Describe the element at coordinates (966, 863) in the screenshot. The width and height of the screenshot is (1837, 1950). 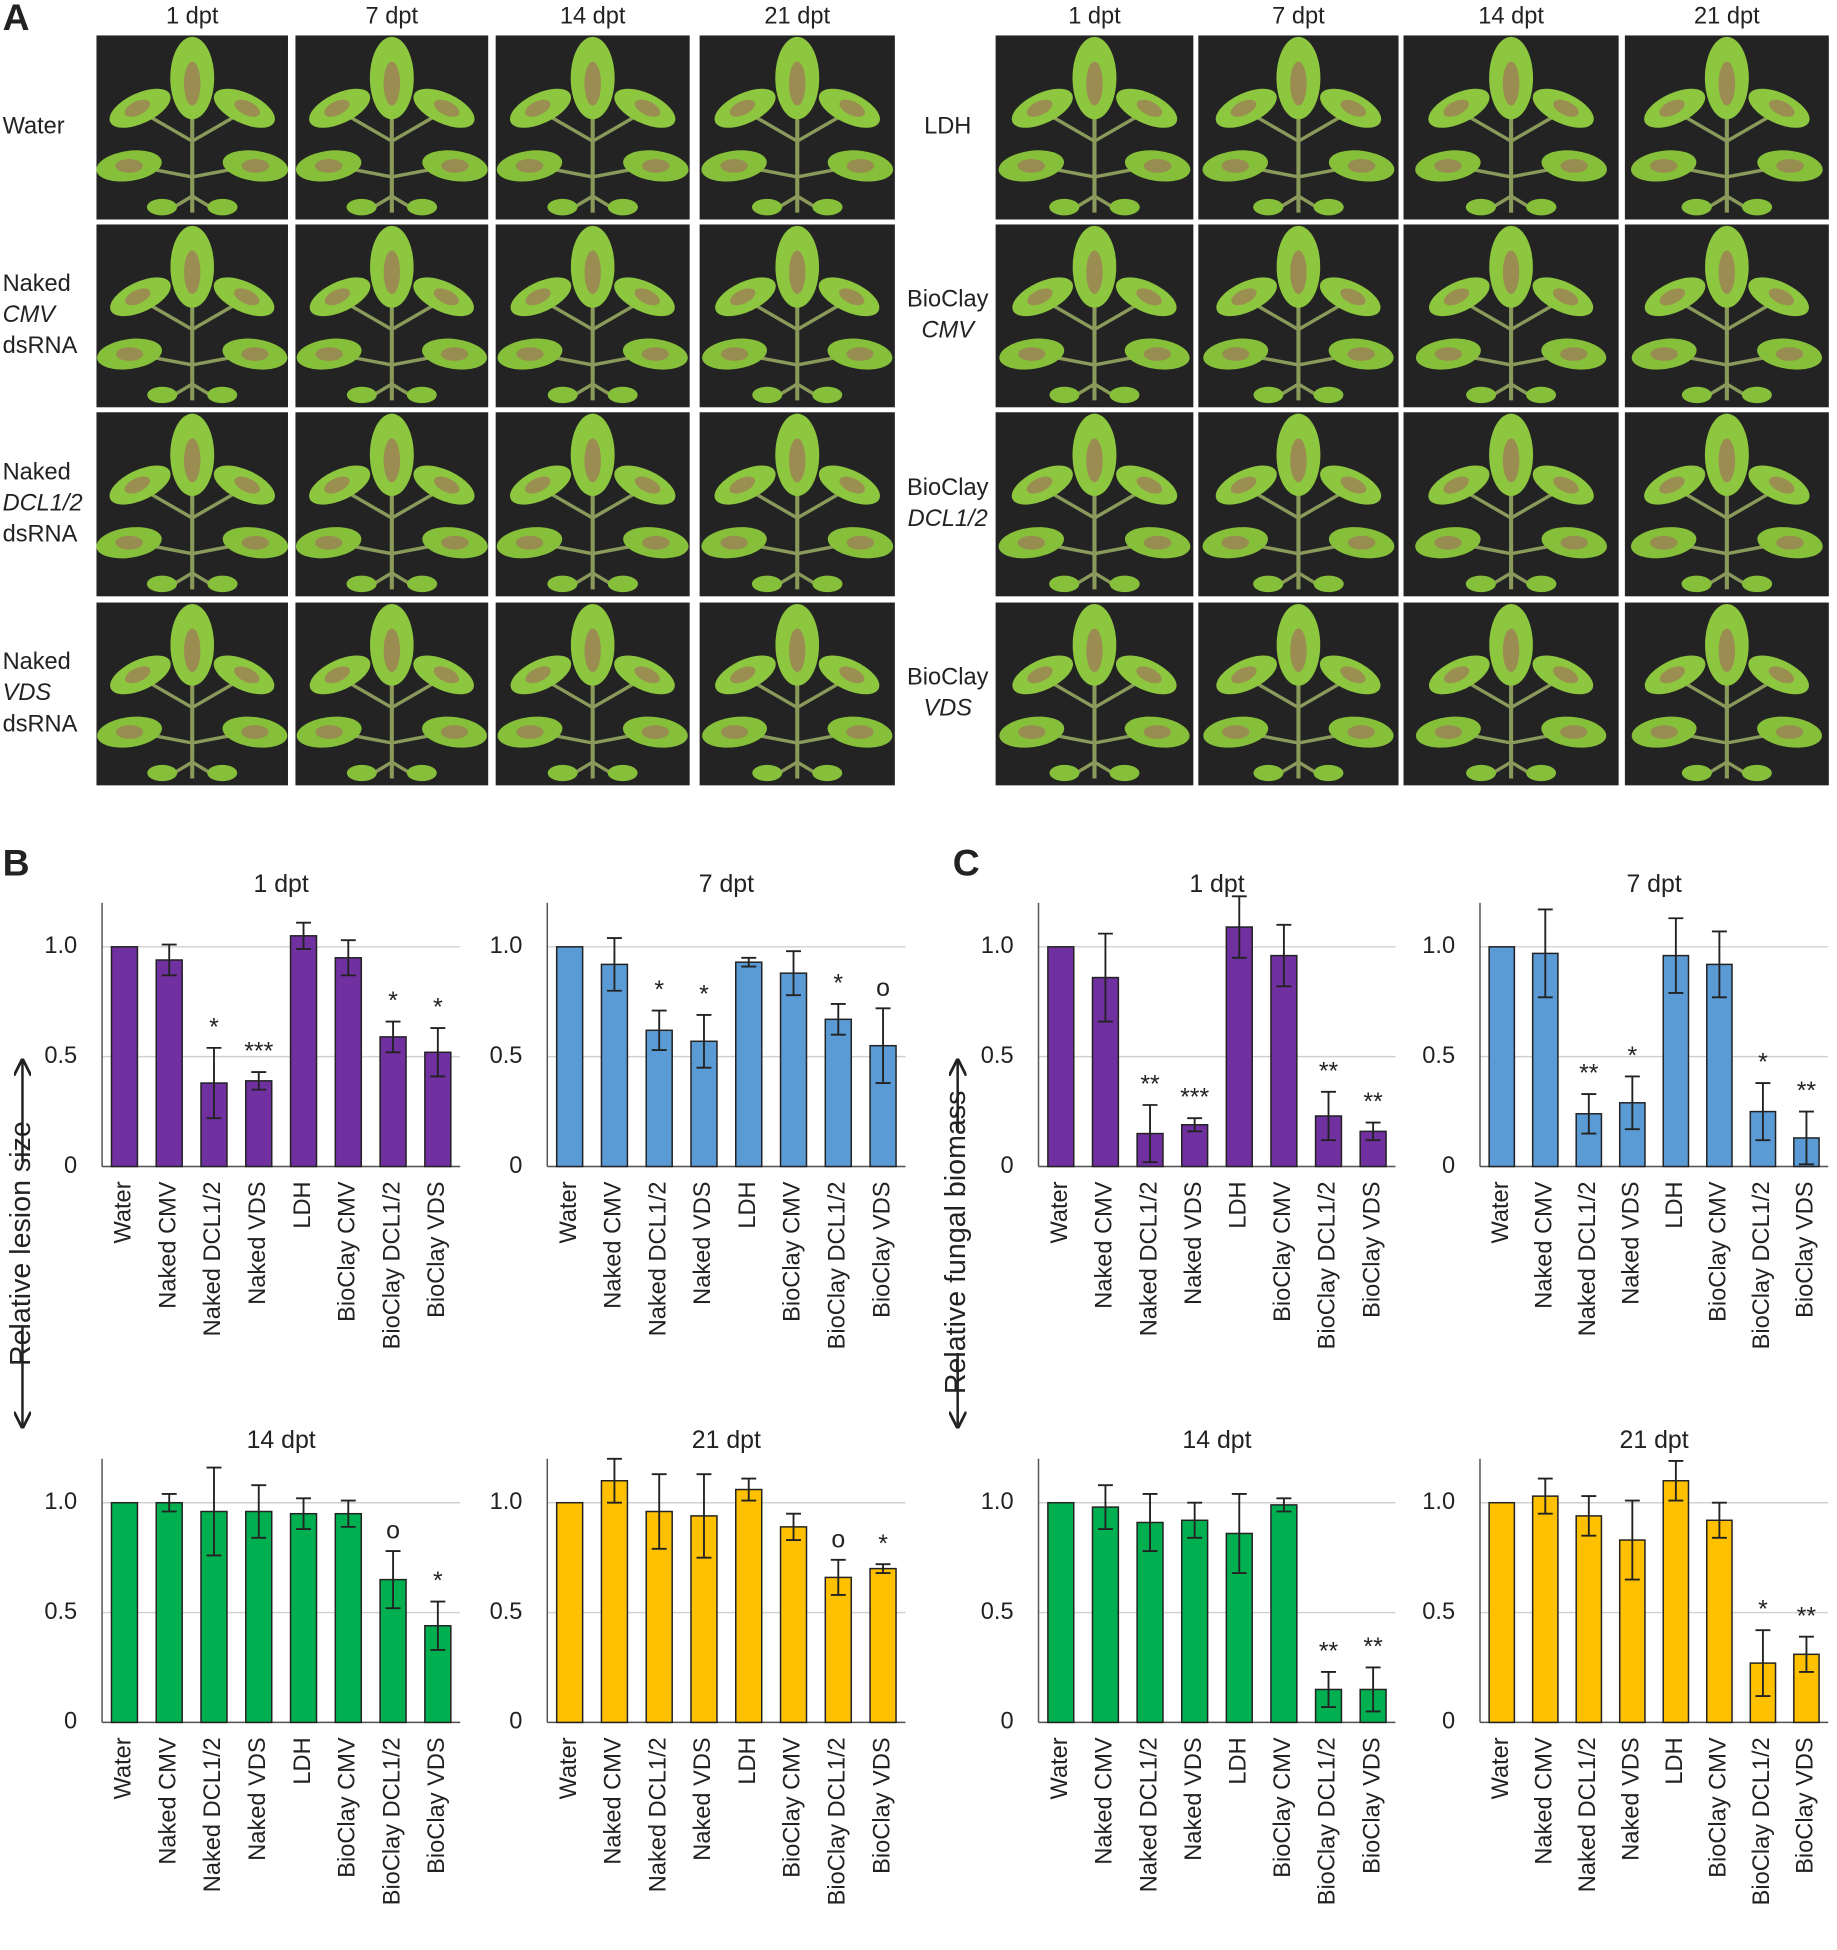
I see `panel-label: C` at that location.